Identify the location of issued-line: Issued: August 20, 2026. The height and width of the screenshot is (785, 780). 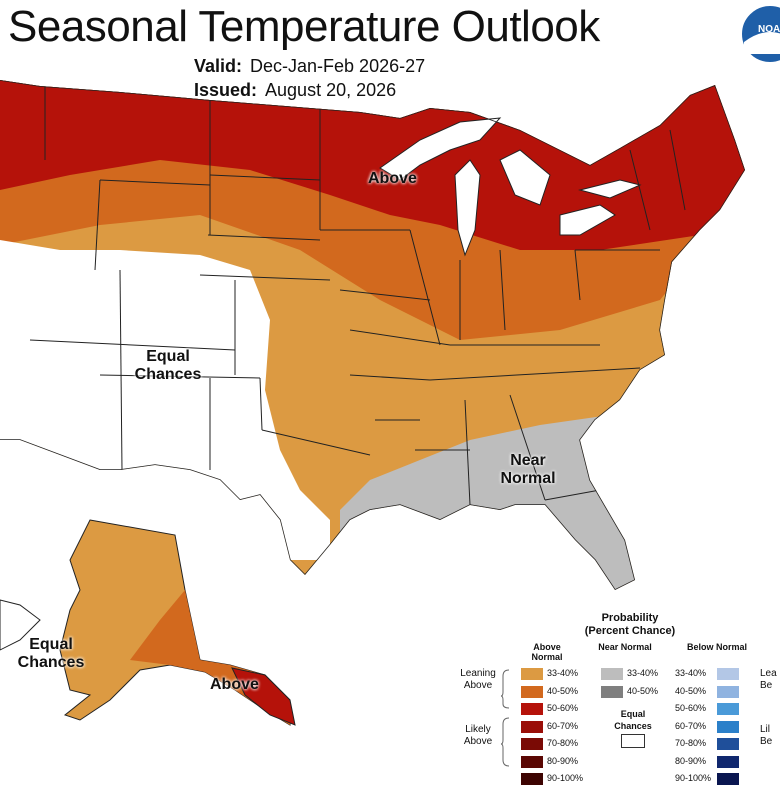
(295, 90).